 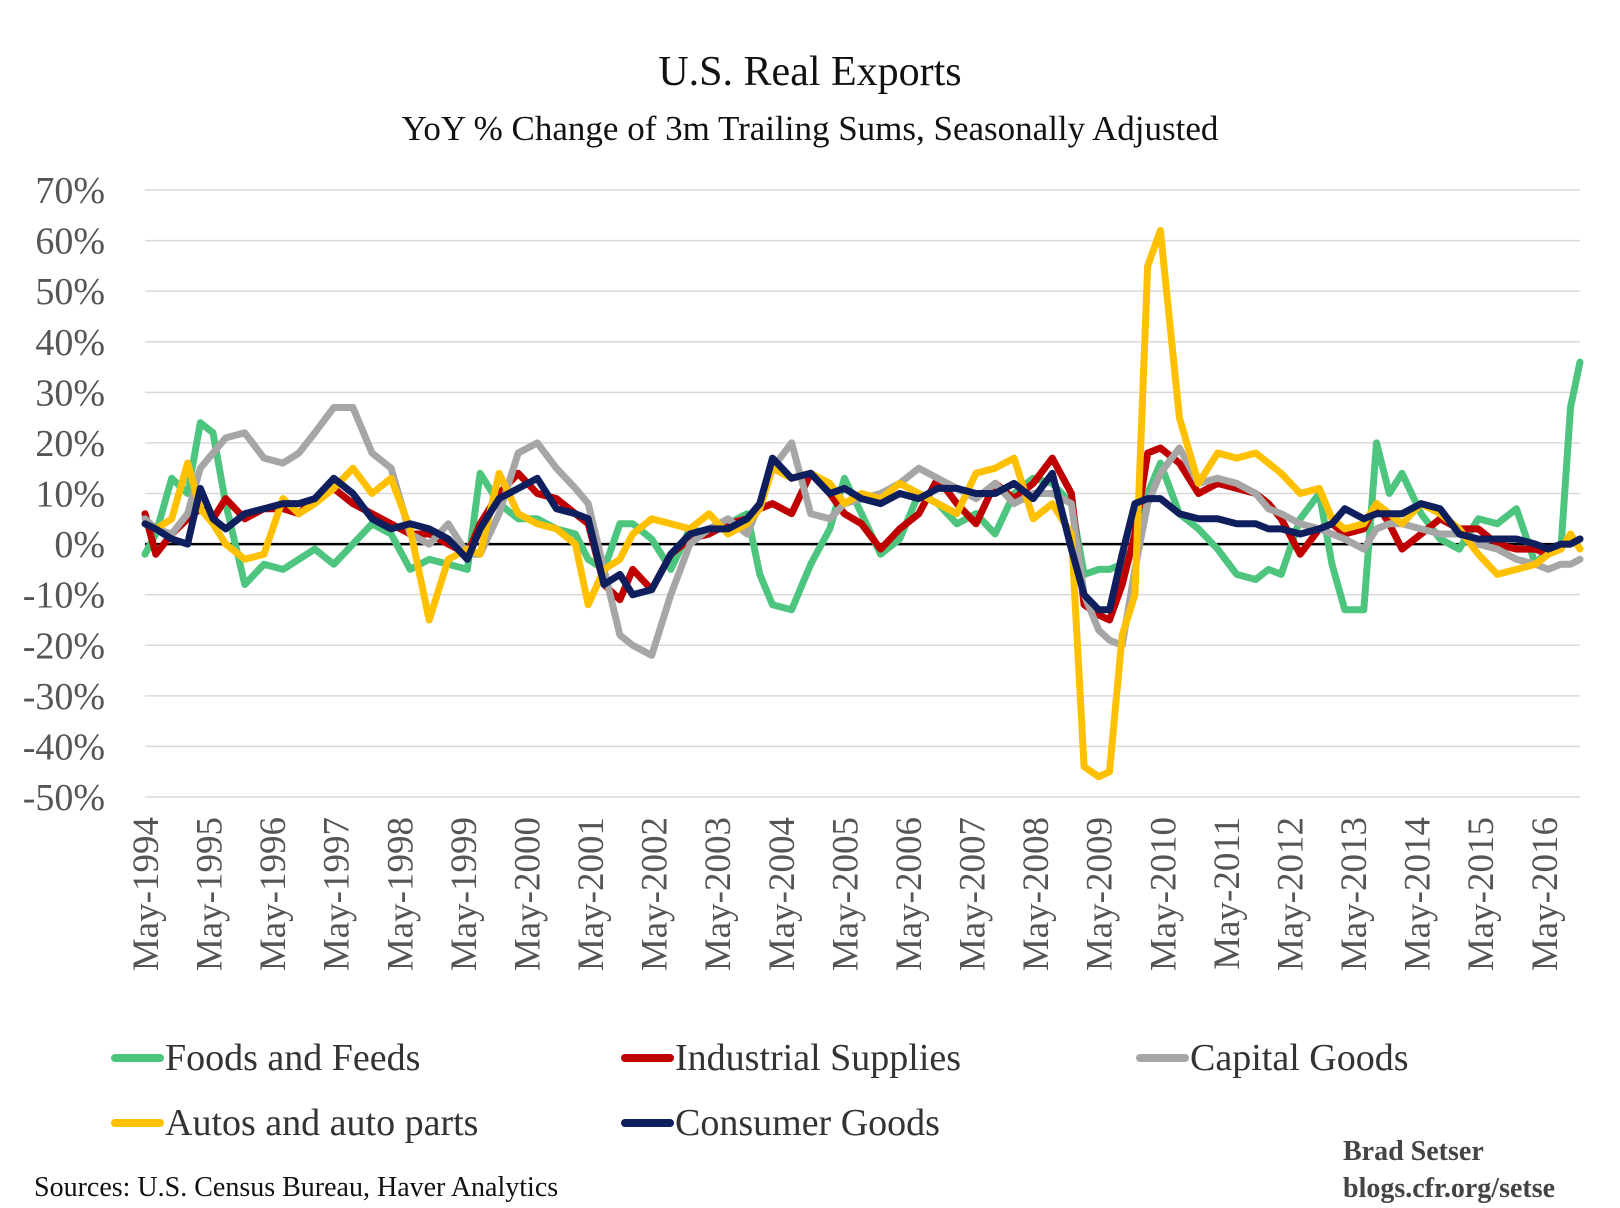 What do you see at coordinates (321, 1123) in the screenshot?
I see `legend-label: Autos and auto parts` at bounding box center [321, 1123].